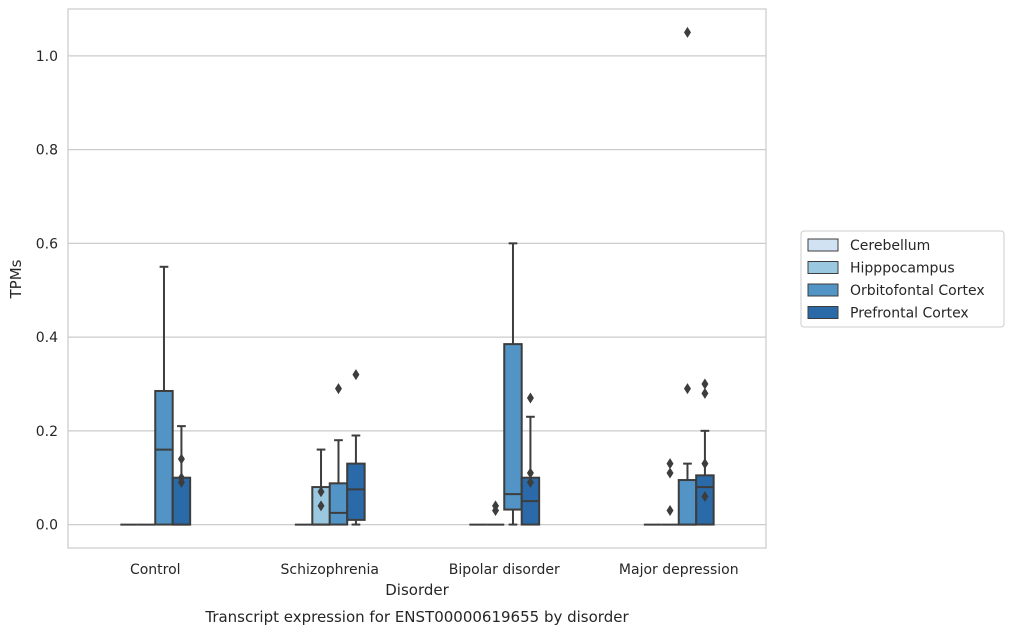 The image size is (1014, 634). What do you see at coordinates (47, 291) in the screenshot?
I see `y-tick-labels: 0.0 0.2 0.4 0.6 0.8 1.0` at bounding box center [47, 291].